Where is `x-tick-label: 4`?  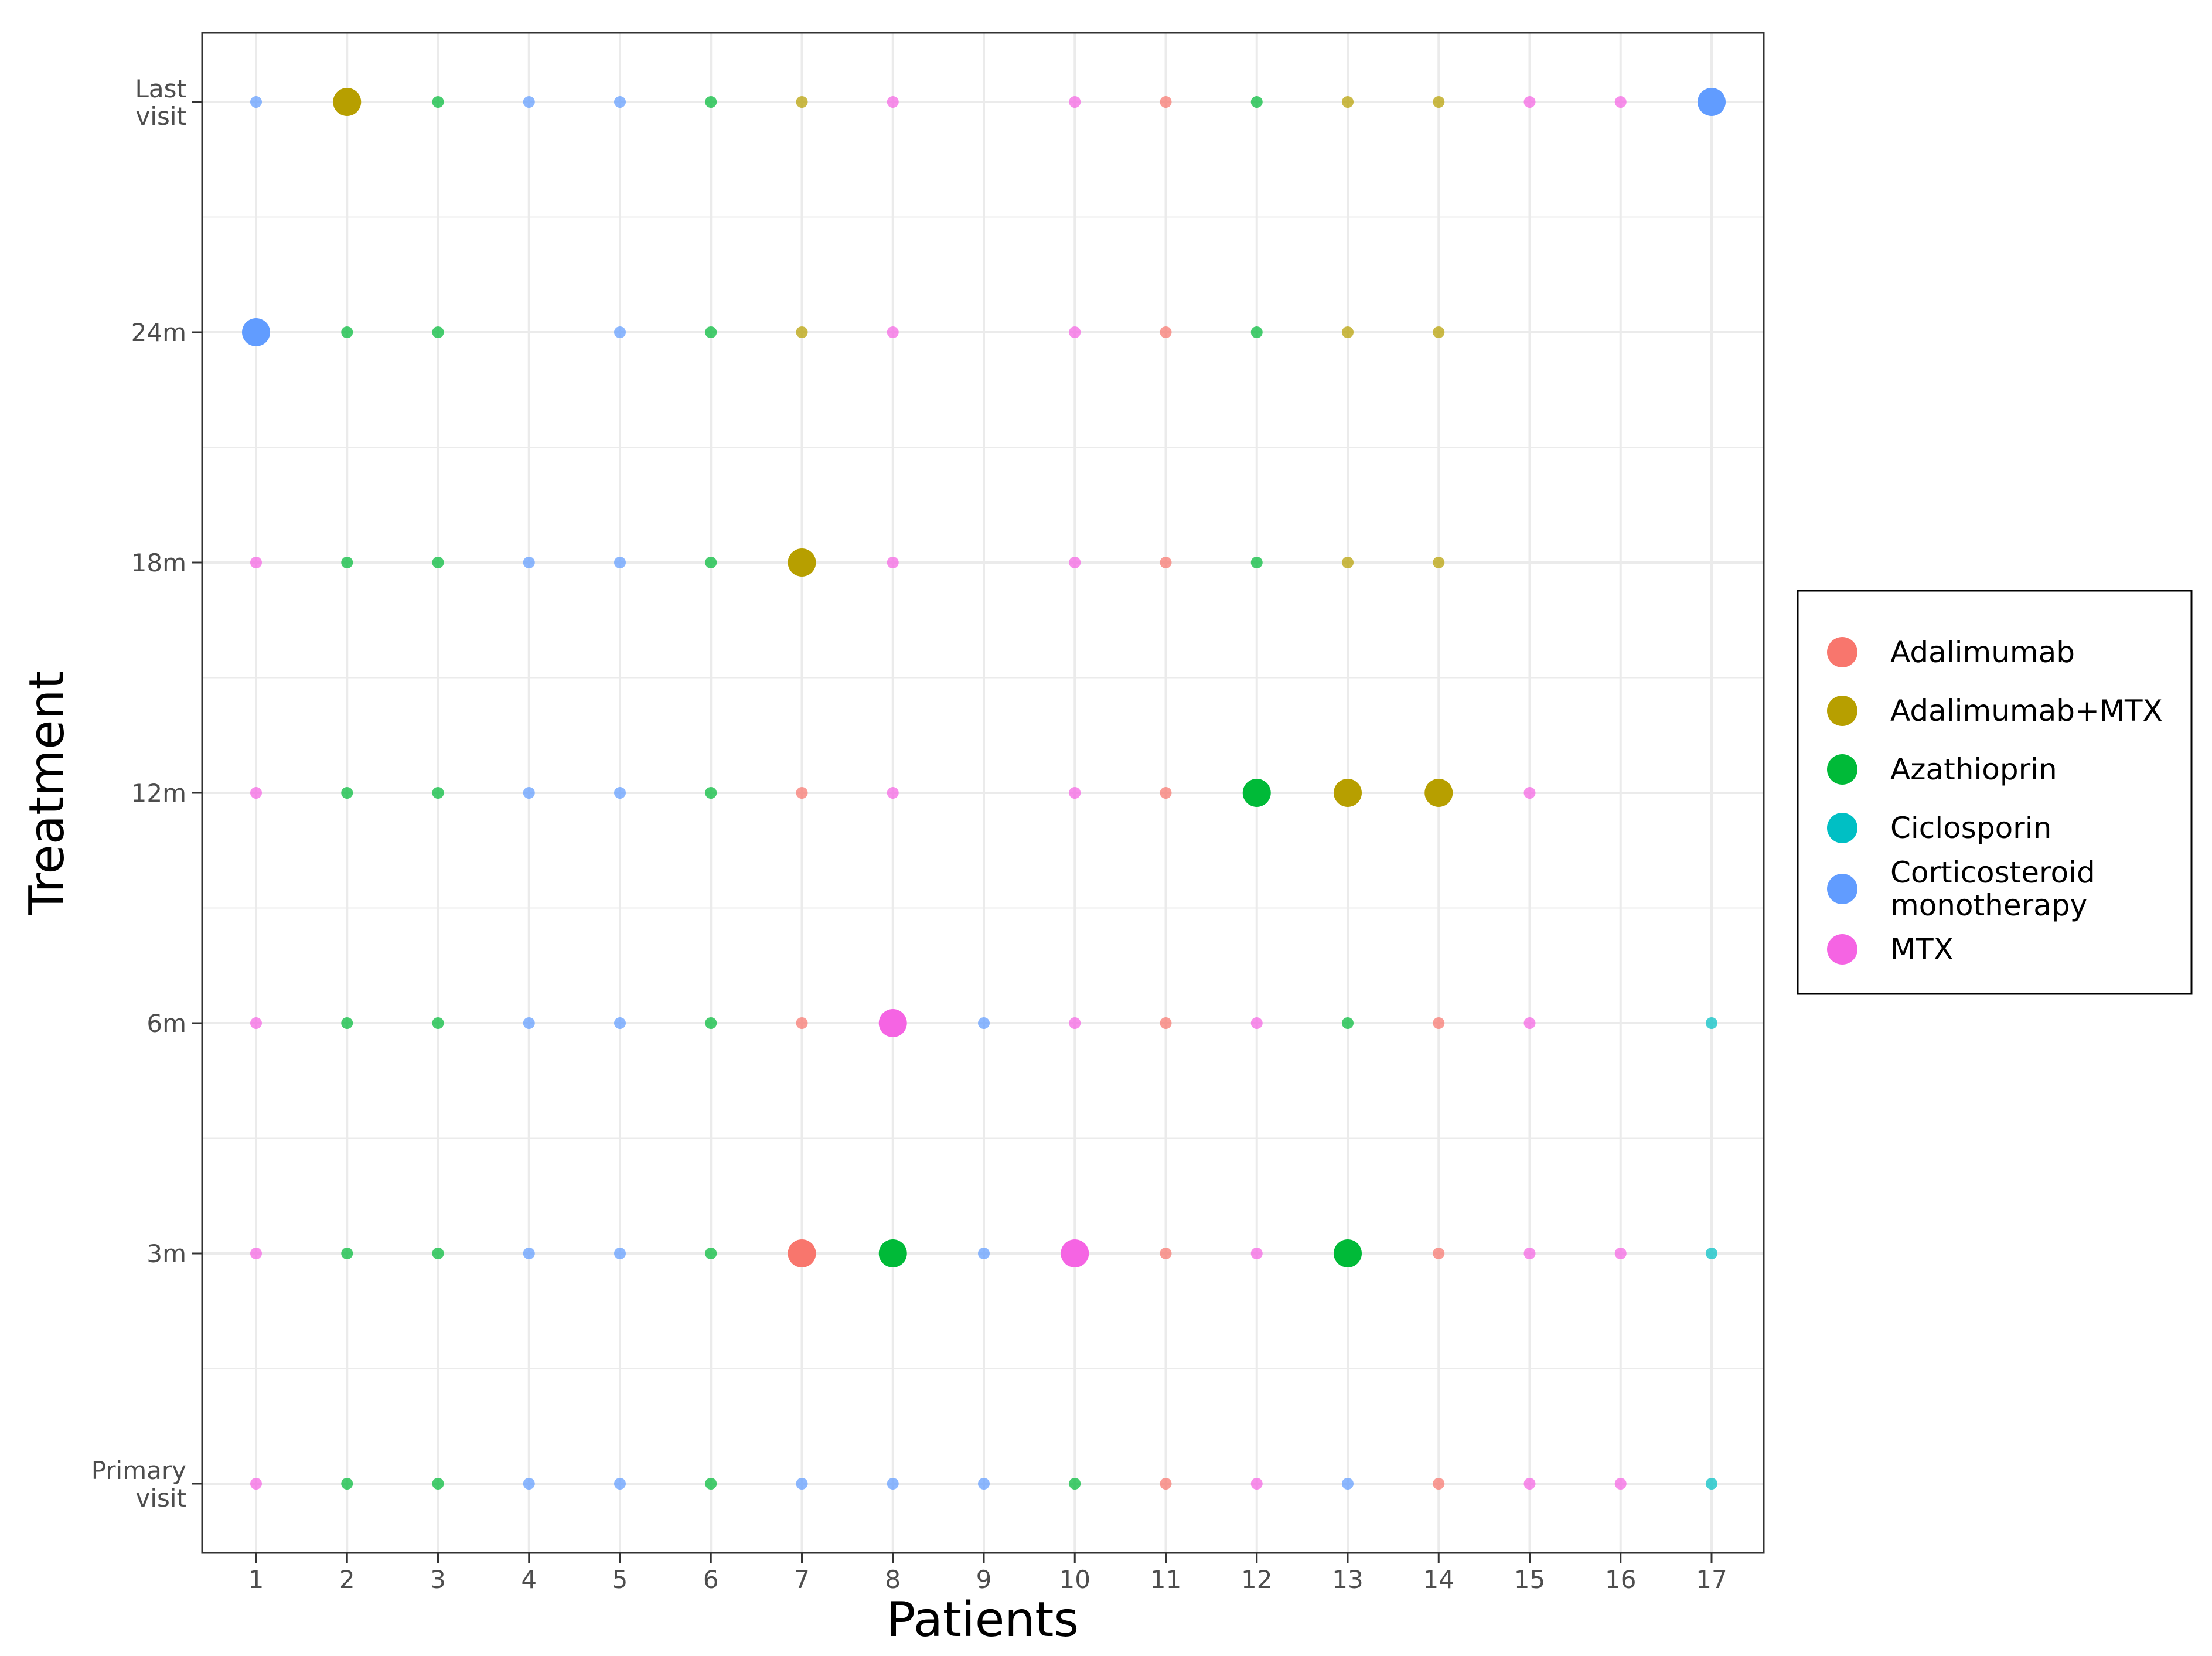 x-tick-label: 4 is located at coordinates (529, 1579).